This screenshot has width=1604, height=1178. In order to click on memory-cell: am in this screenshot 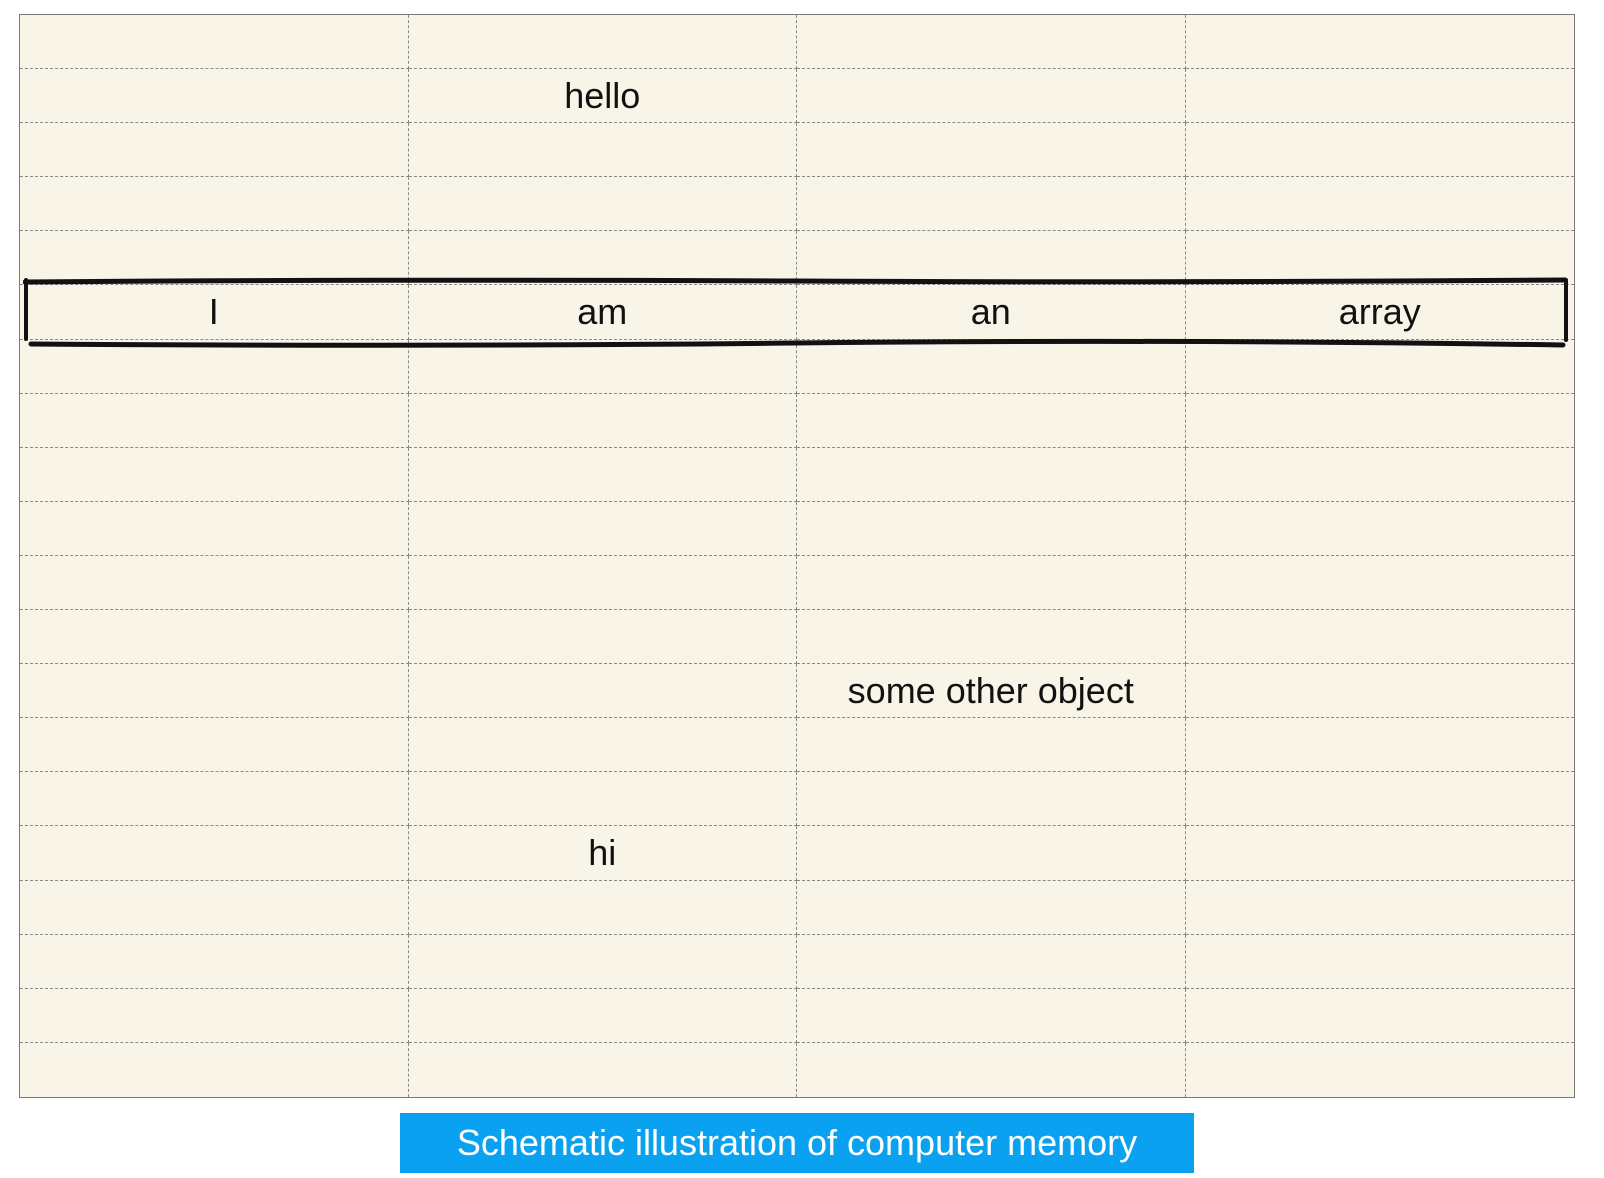, I will do `click(602, 312)`.